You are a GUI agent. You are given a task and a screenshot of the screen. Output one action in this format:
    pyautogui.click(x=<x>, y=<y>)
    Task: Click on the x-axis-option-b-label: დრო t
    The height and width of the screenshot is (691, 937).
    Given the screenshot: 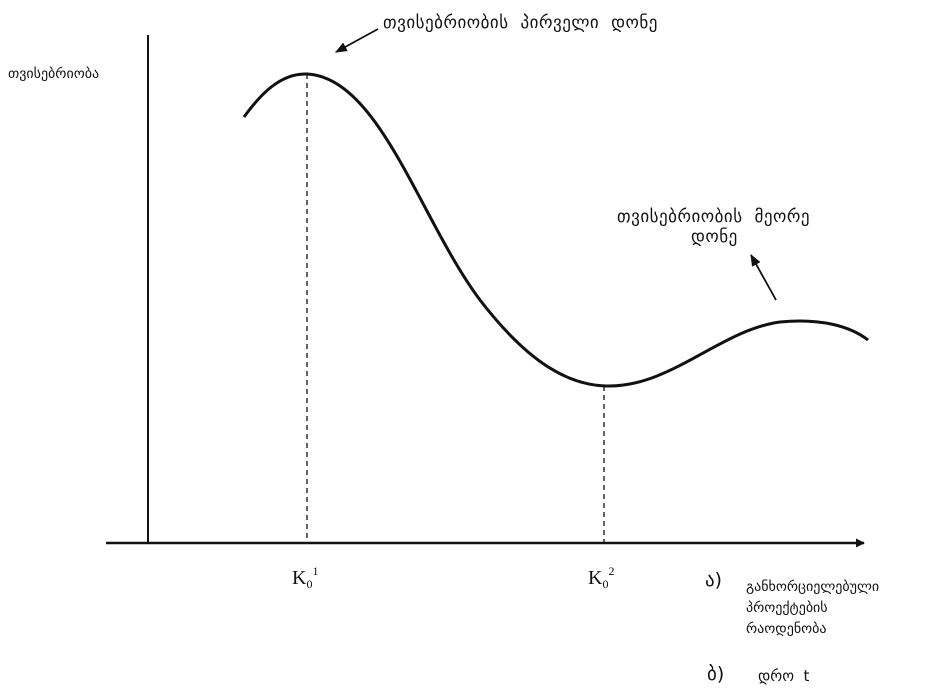 What is the action you would take?
    pyautogui.click(x=784, y=676)
    